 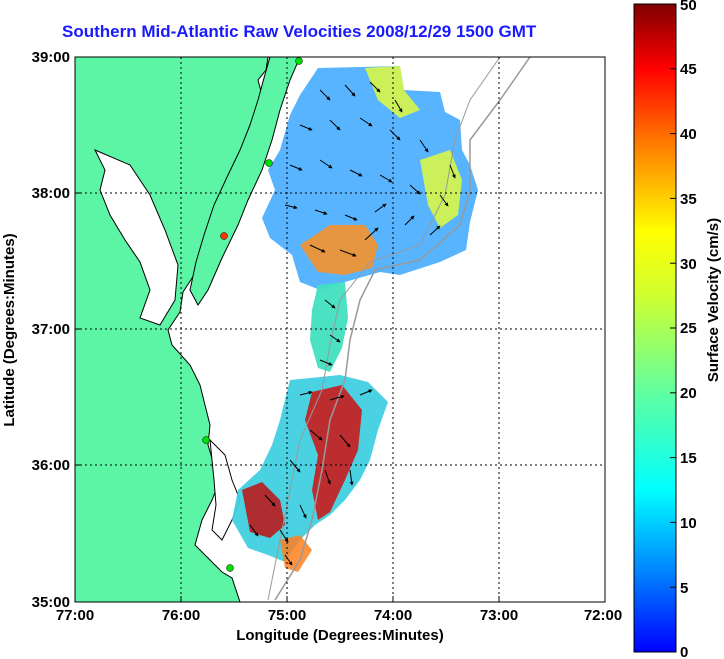 What do you see at coordinates (688, 523) in the screenshot?
I see `colorbar-tick-label: 10` at bounding box center [688, 523].